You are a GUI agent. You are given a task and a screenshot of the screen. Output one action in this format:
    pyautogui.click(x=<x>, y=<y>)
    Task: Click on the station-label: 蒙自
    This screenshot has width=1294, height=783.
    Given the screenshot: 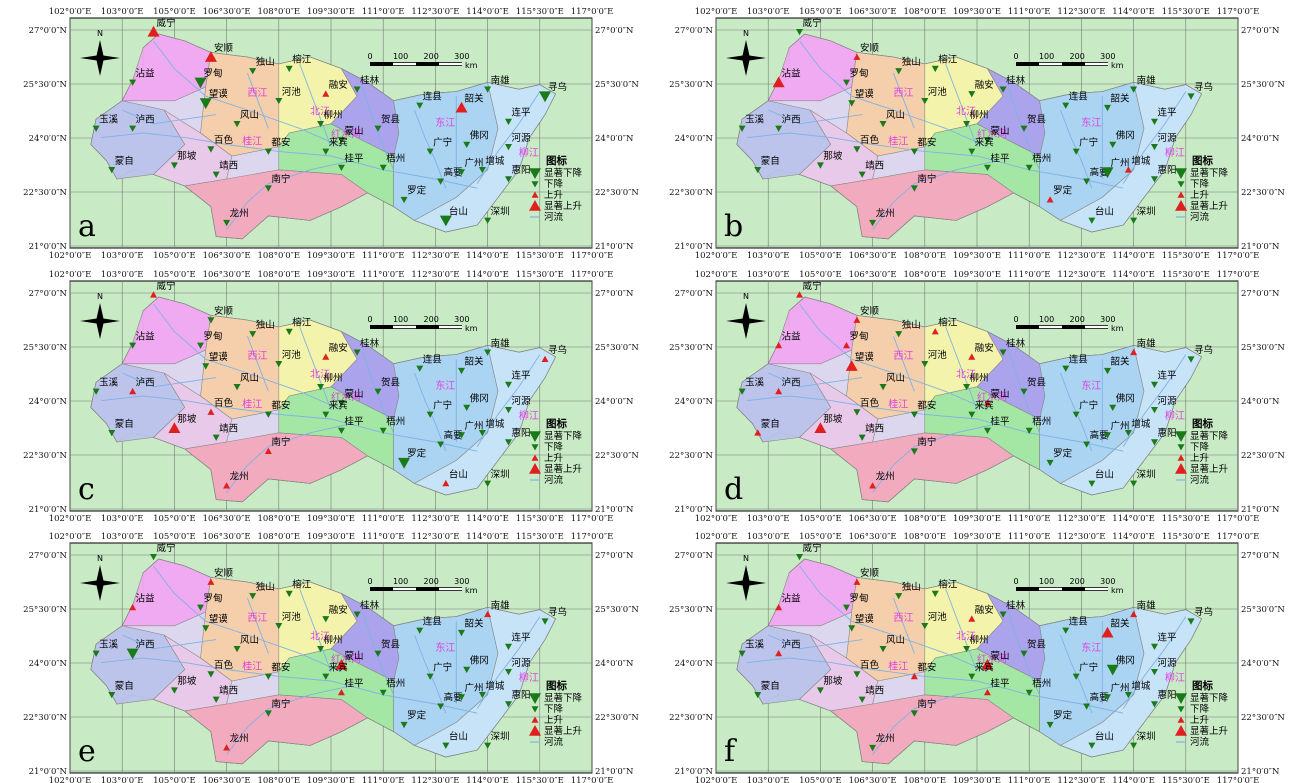 What is the action you would take?
    pyautogui.click(x=124, y=161)
    